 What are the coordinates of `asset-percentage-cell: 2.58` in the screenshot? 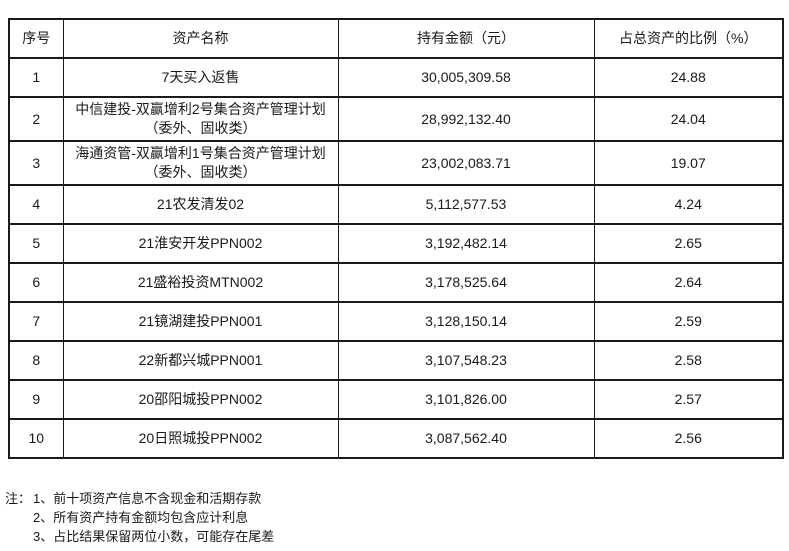 It's located at (688, 360).